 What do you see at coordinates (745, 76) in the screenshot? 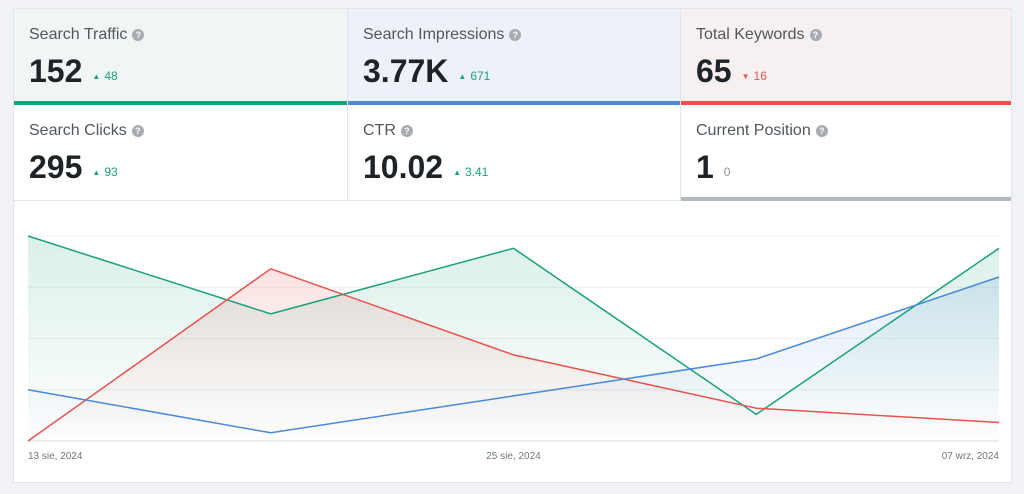
I see `triangle-down-icon: ▼` at bounding box center [745, 76].